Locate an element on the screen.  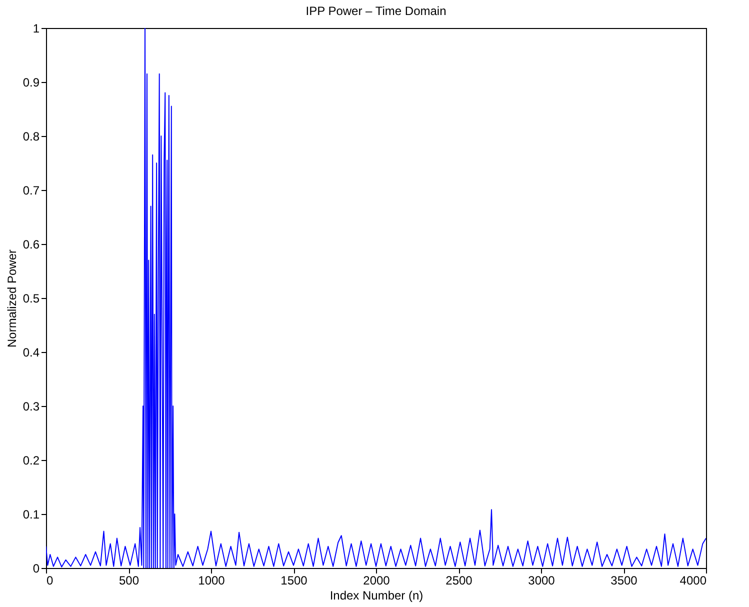
x-tick-label: 500 is located at coordinates (129, 581).